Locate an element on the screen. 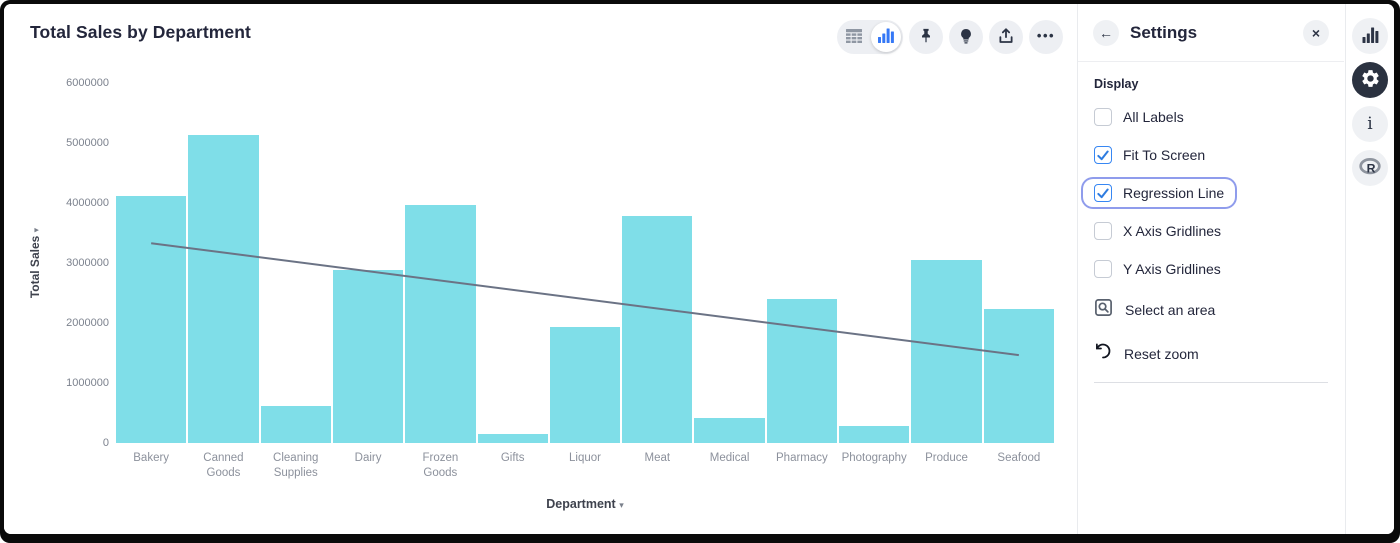 This screenshot has width=1400, height=543. zoom-actions: Select an area Reset zoom is located at coordinates (1211, 331).